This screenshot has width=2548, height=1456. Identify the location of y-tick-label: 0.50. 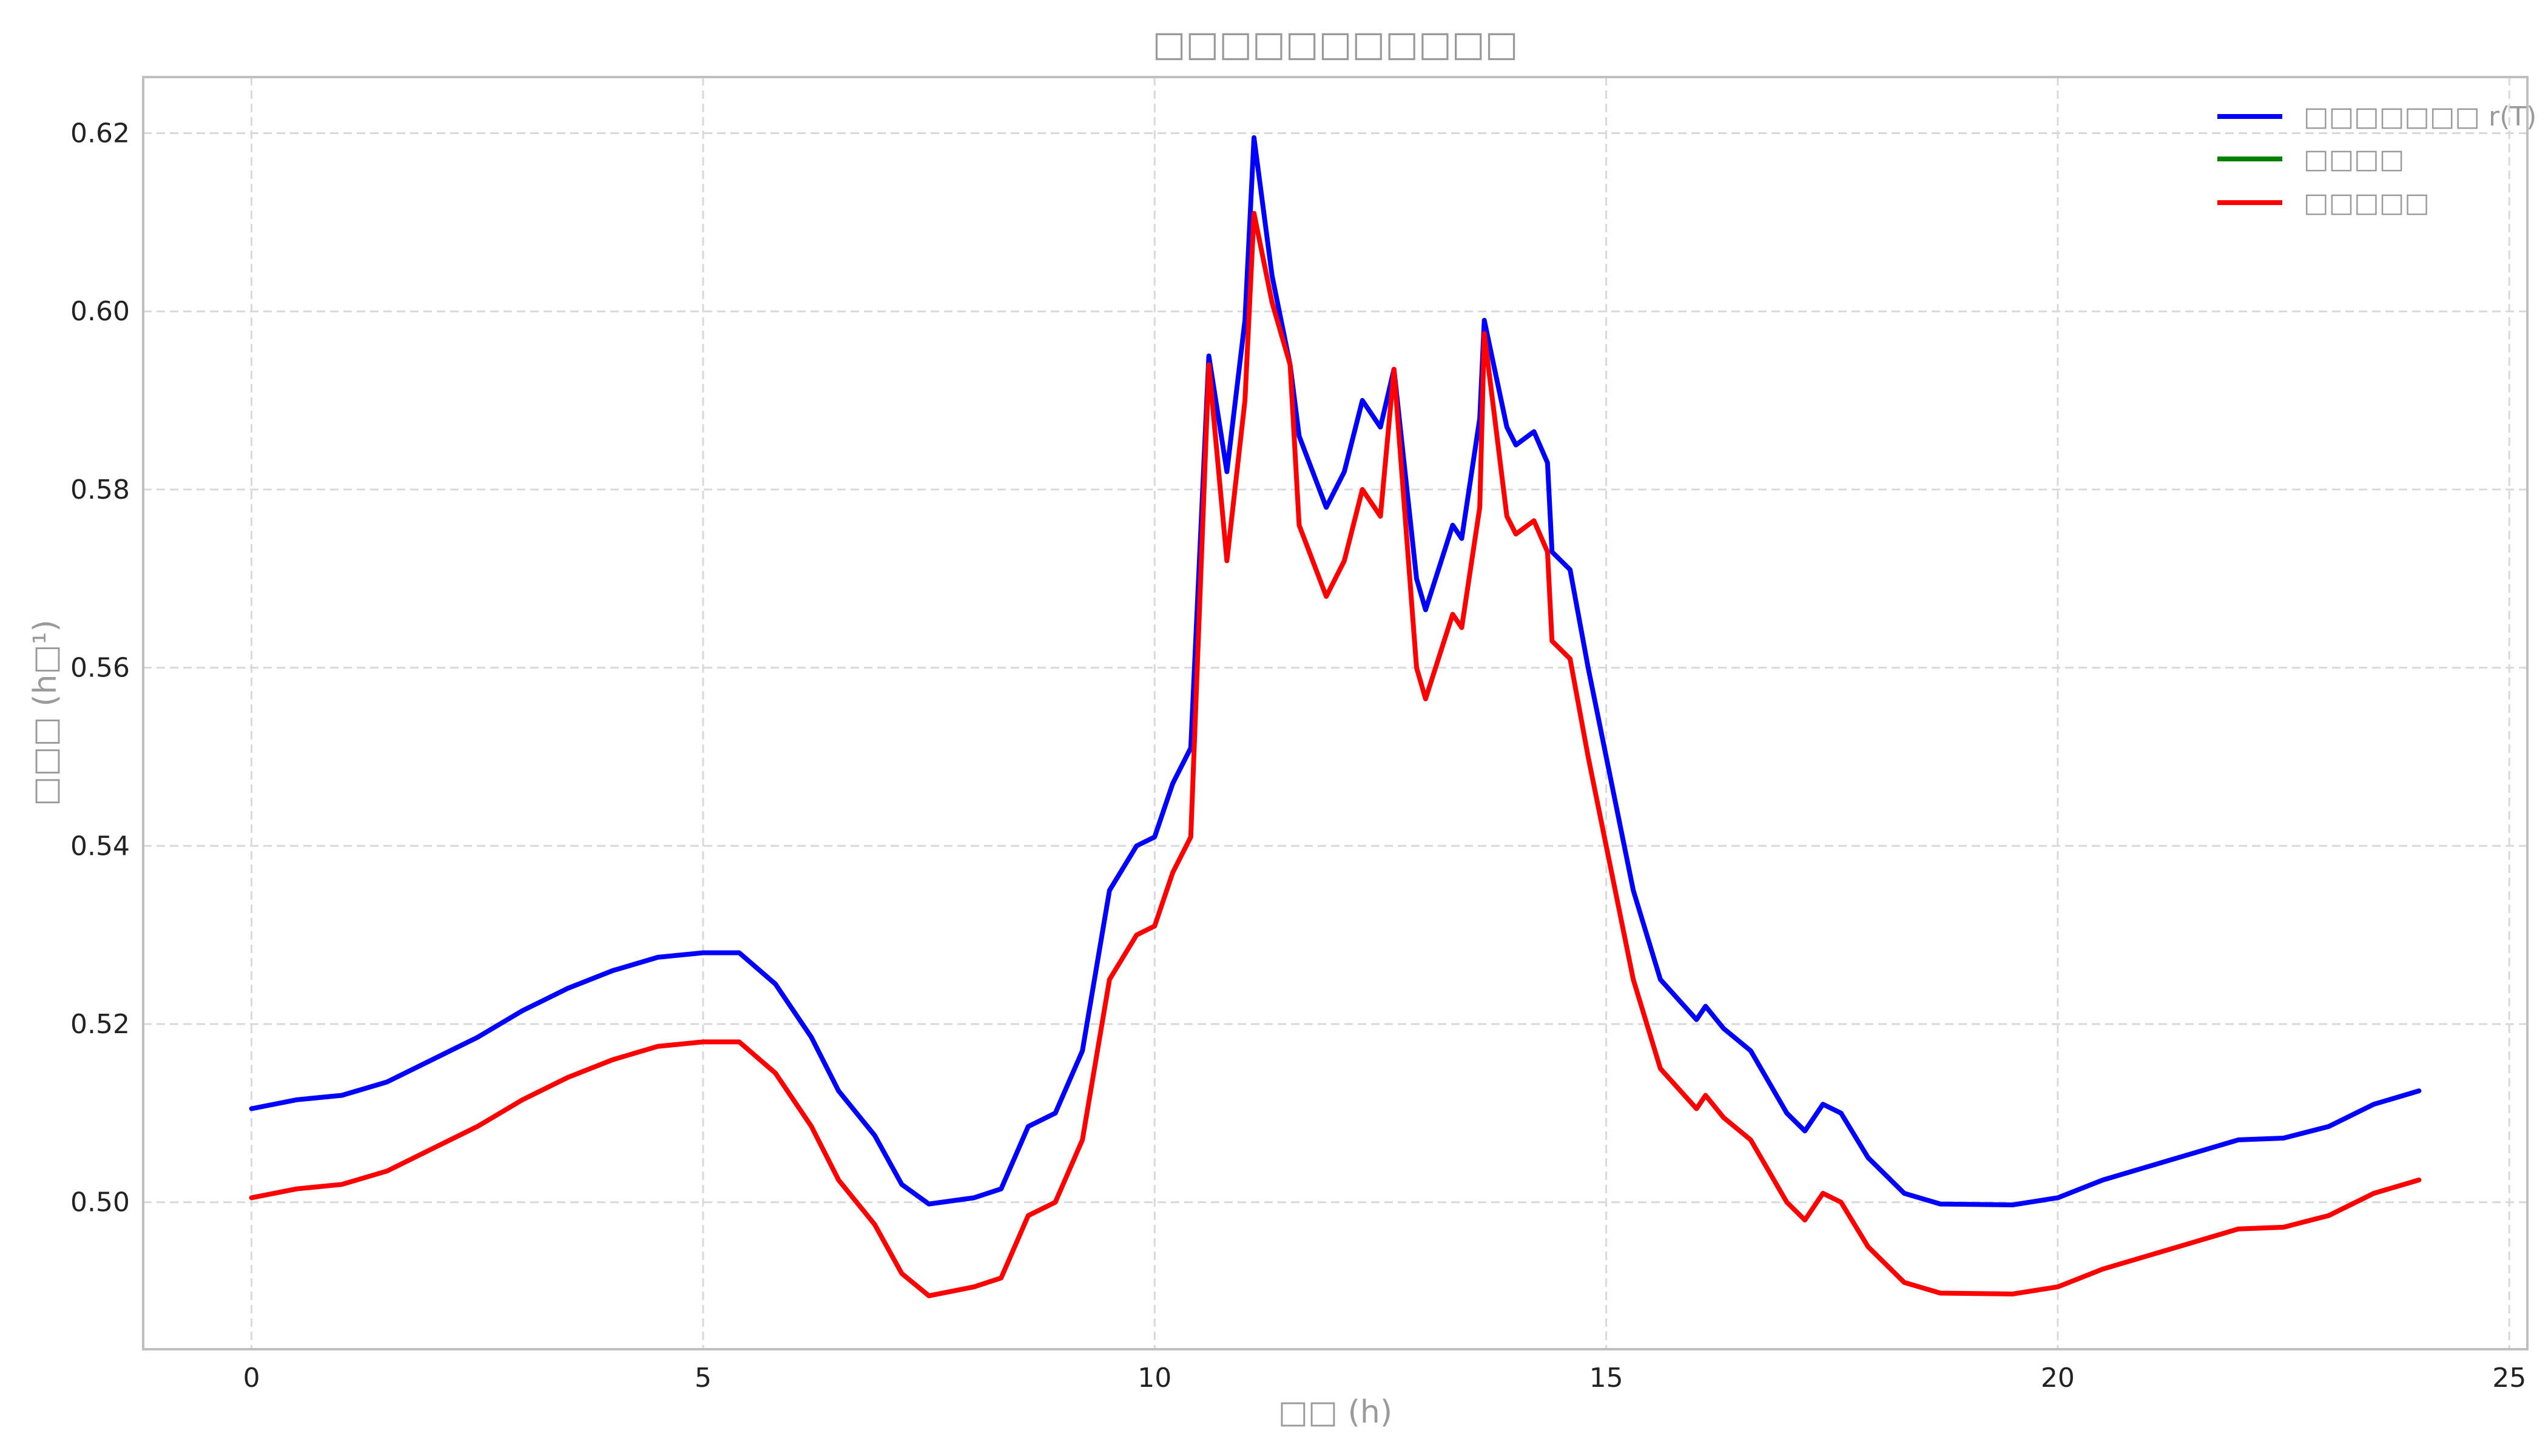
(100, 1202).